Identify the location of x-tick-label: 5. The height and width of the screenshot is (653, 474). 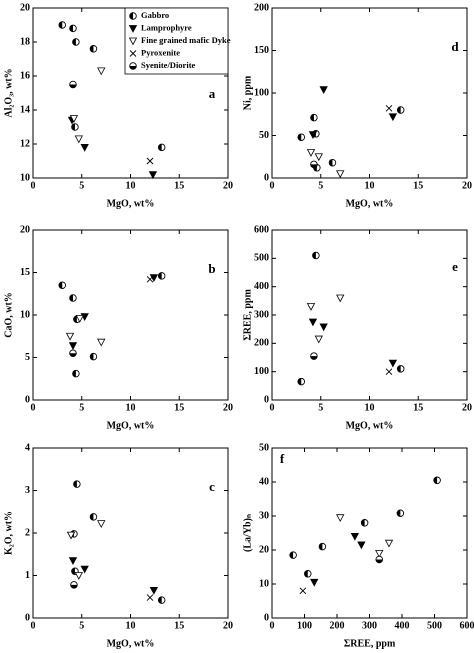
(81, 625).